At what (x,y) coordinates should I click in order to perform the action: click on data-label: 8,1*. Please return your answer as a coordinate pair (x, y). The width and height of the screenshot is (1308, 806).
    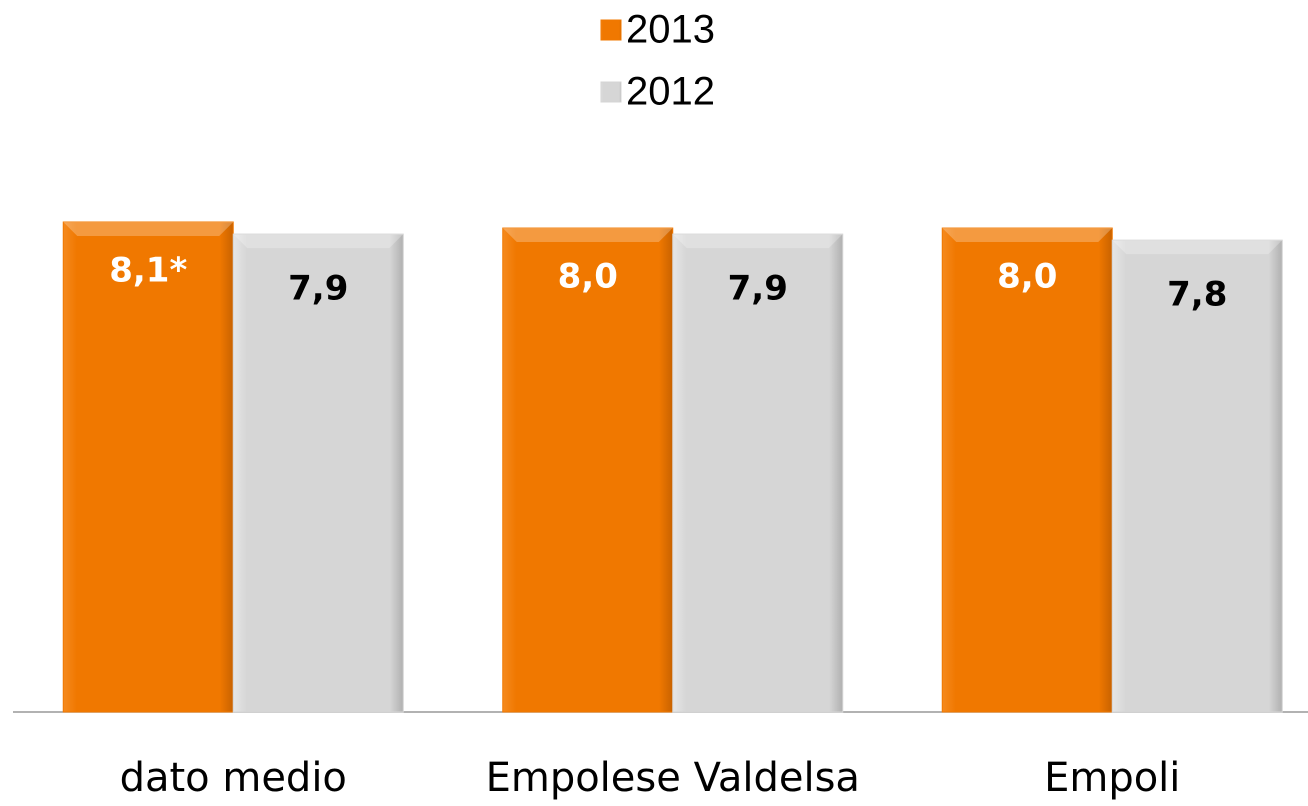
    Looking at the image, I should click on (148, 271).